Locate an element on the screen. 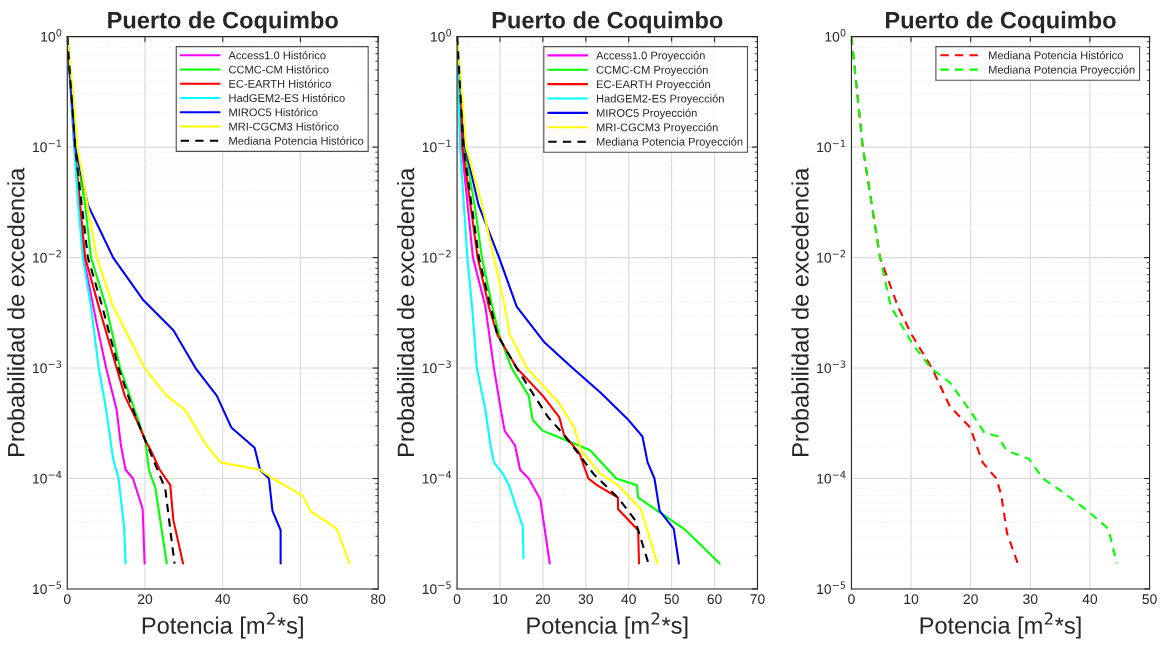 The image size is (1160, 649). legend-label: HadGEM2-ES Histórico is located at coordinates (287, 98).